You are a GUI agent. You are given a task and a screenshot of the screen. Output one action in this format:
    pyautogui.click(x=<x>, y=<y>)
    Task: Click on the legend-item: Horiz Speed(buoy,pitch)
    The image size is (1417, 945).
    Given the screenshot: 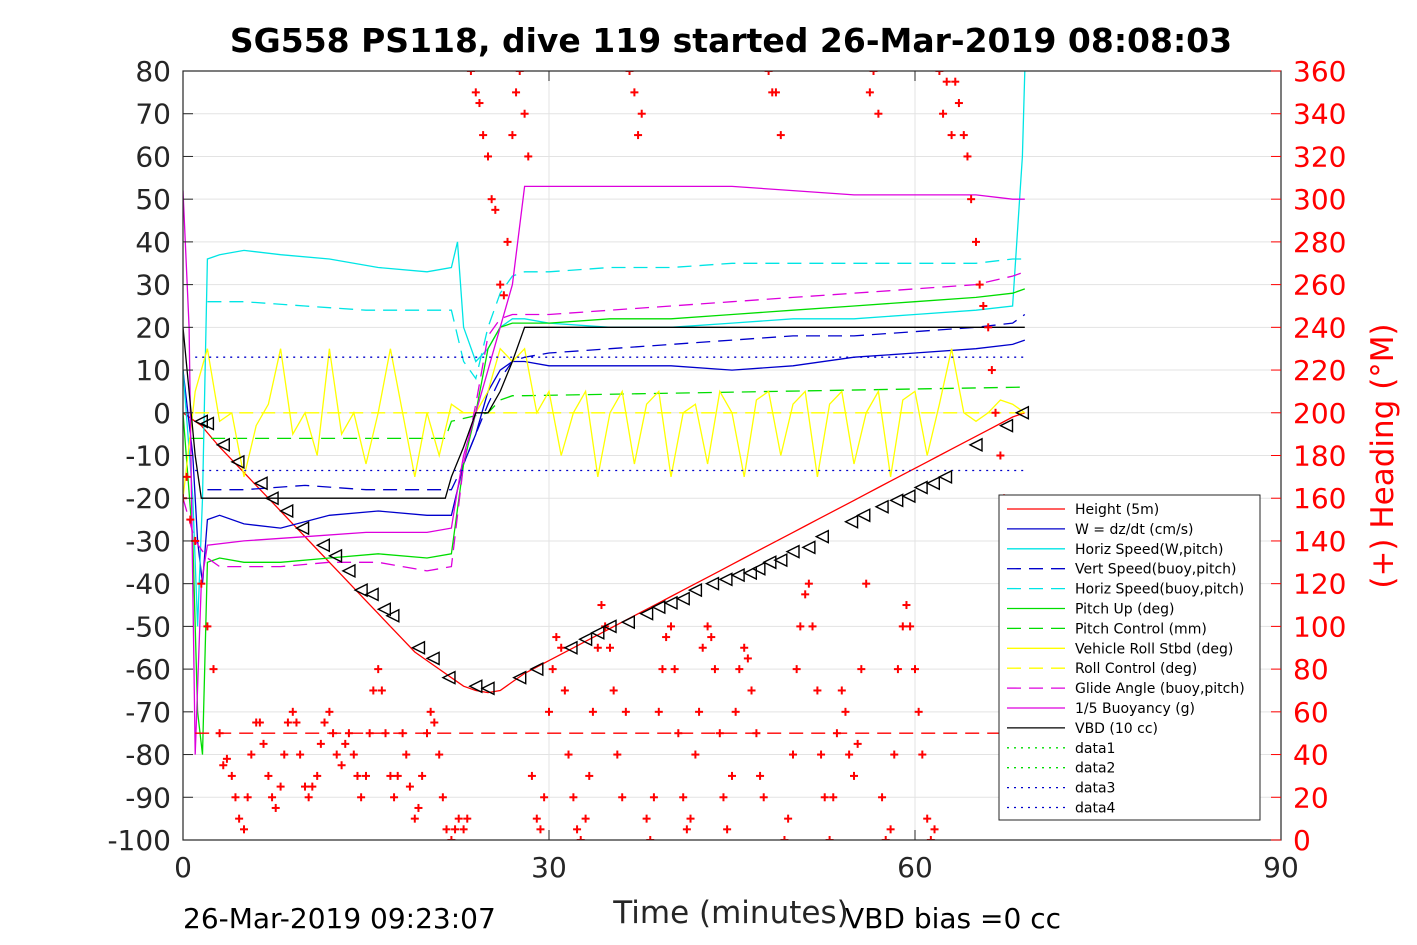 What is the action you would take?
    pyautogui.click(x=1125, y=590)
    